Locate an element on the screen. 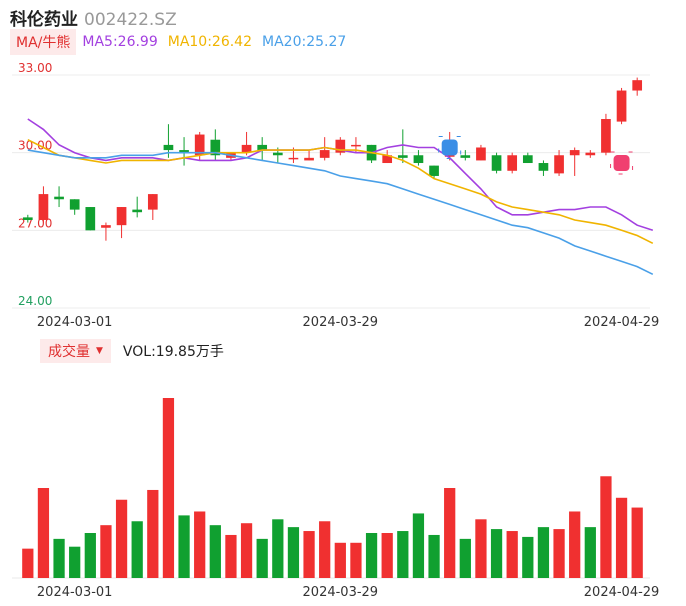 Image resolution: width=686 pixels, height=606 pixels. volume-indicator-selector: 成交量 ▼ is located at coordinates (75, 351).